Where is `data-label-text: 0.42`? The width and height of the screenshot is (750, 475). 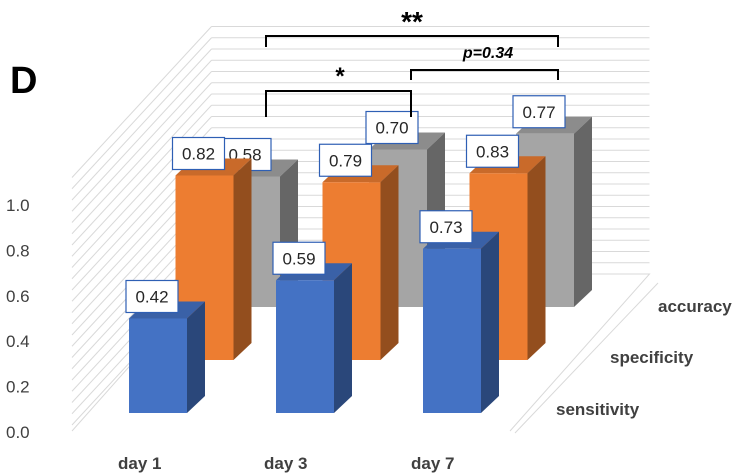
data-label-text: 0.42 is located at coordinates (151, 297).